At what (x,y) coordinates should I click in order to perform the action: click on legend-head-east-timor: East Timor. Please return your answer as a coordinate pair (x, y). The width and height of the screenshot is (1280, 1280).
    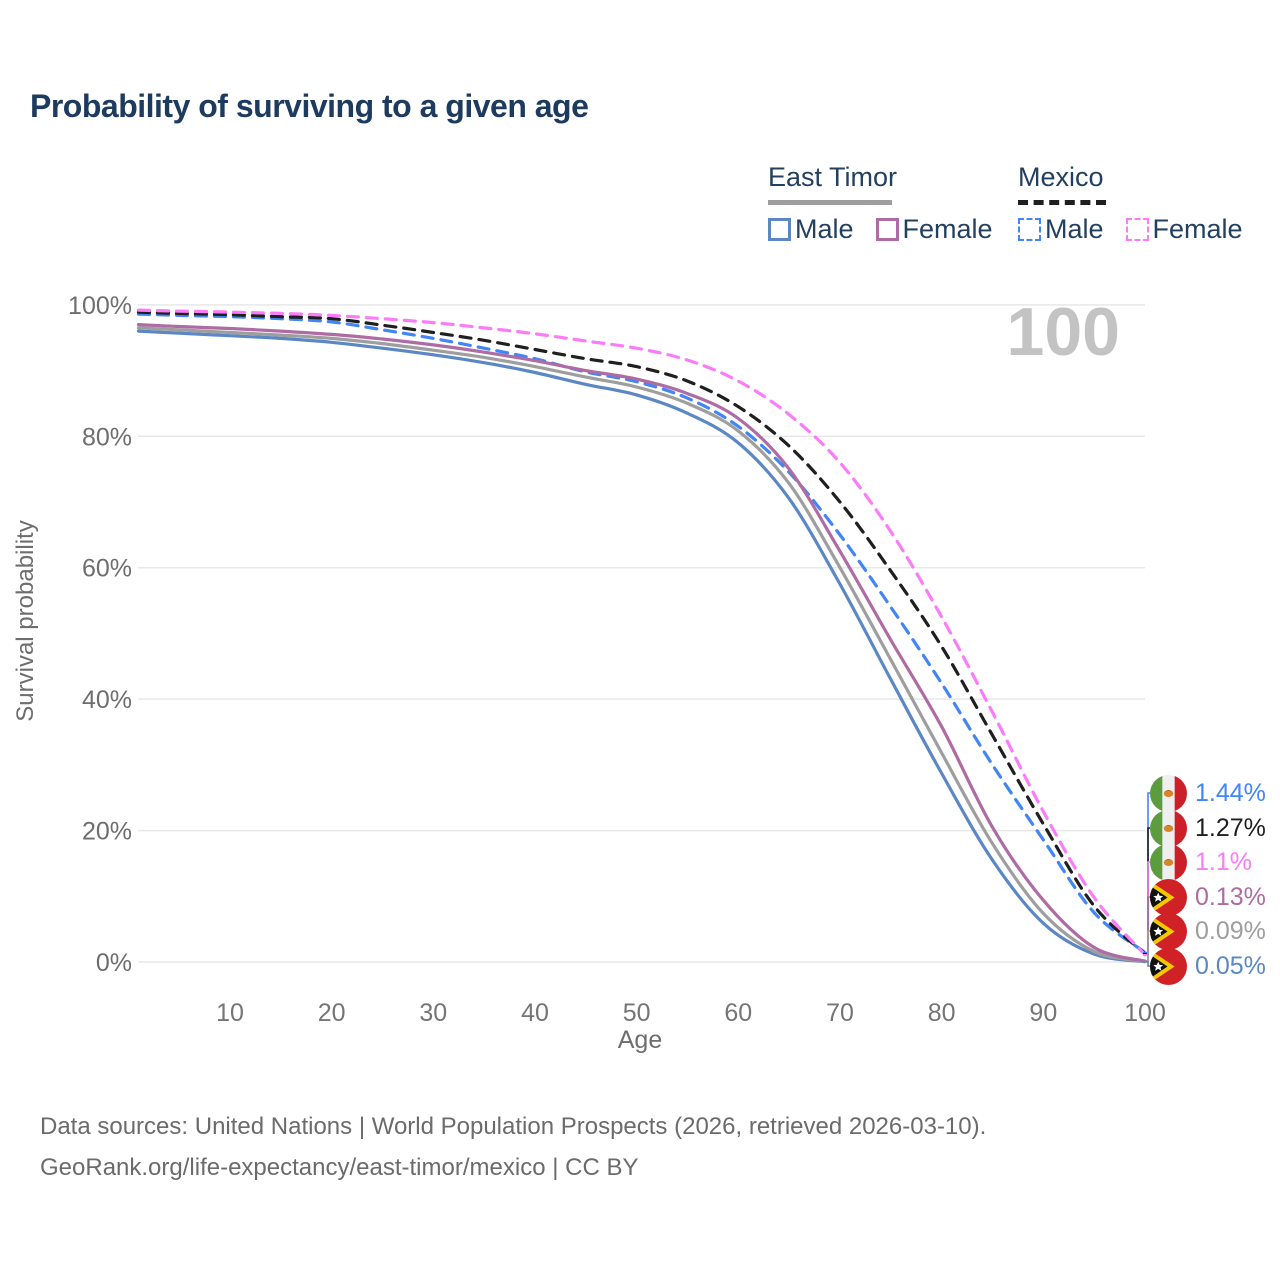
    Looking at the image, I should click on (880, 183).